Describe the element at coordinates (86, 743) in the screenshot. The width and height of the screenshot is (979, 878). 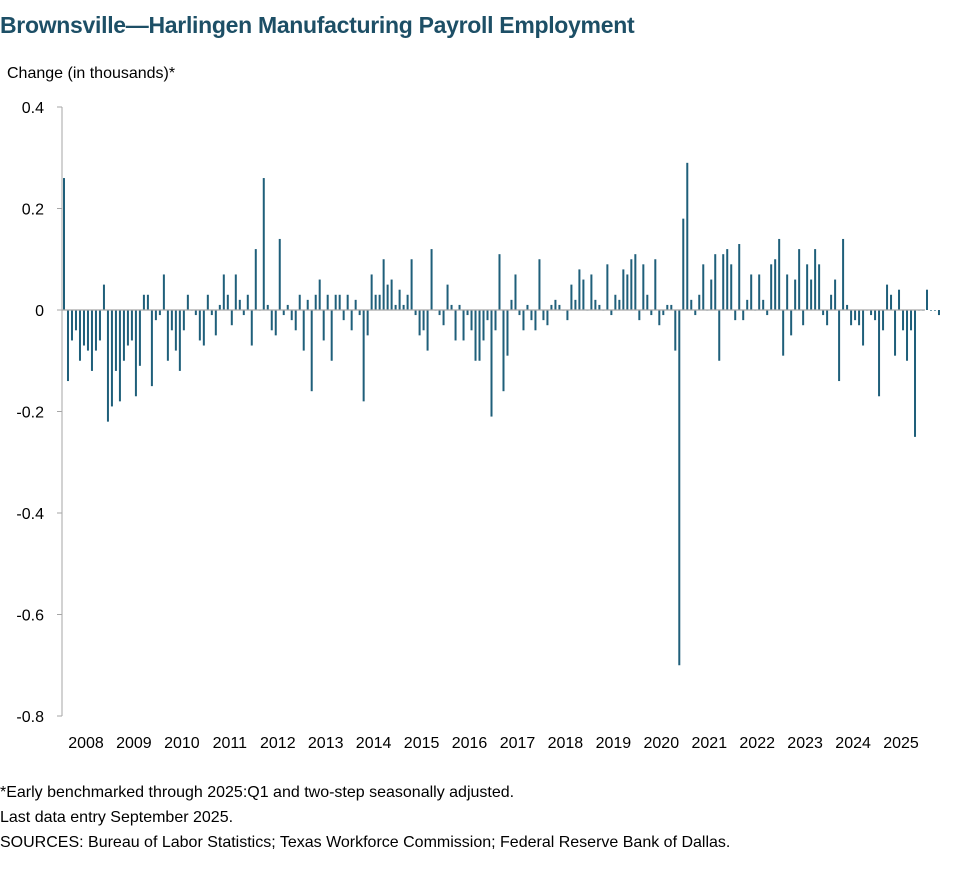
I see `x-tick-label: 2008` at that location.